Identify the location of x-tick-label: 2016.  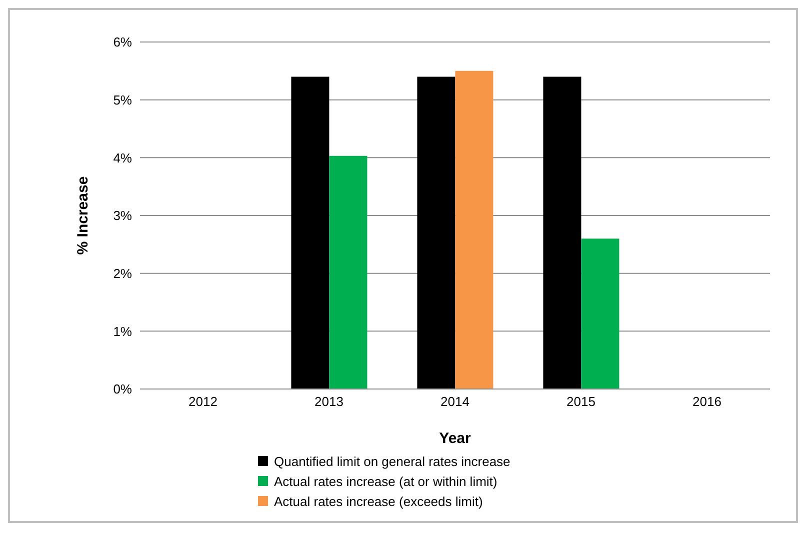
(707, 402).